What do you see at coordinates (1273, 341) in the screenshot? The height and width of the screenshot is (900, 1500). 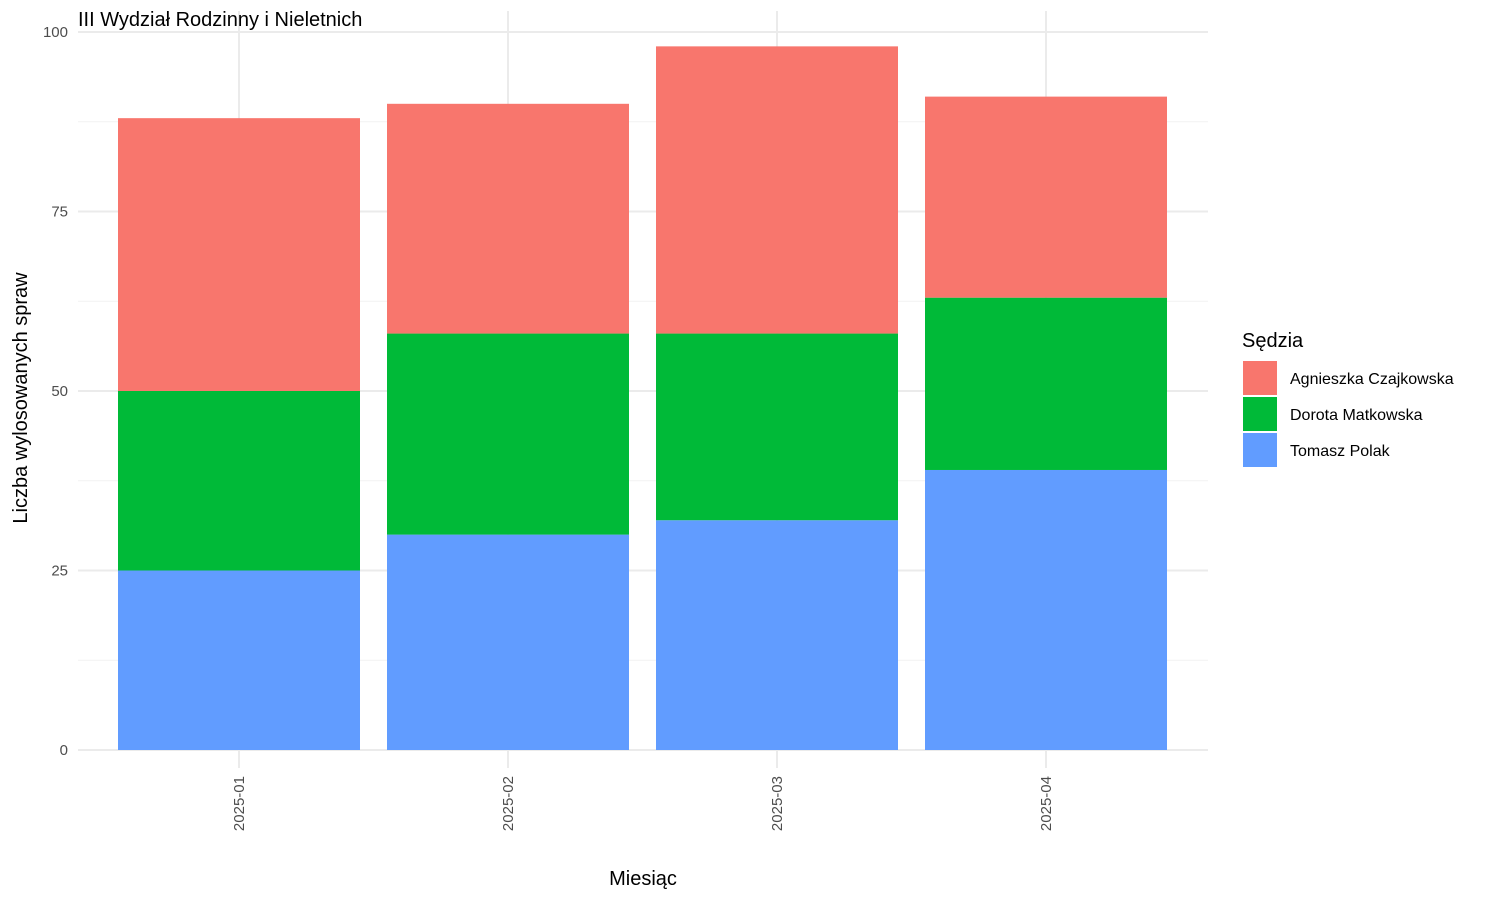 I see `legend-title: Sędzia` at bounding box center [1273, 341].